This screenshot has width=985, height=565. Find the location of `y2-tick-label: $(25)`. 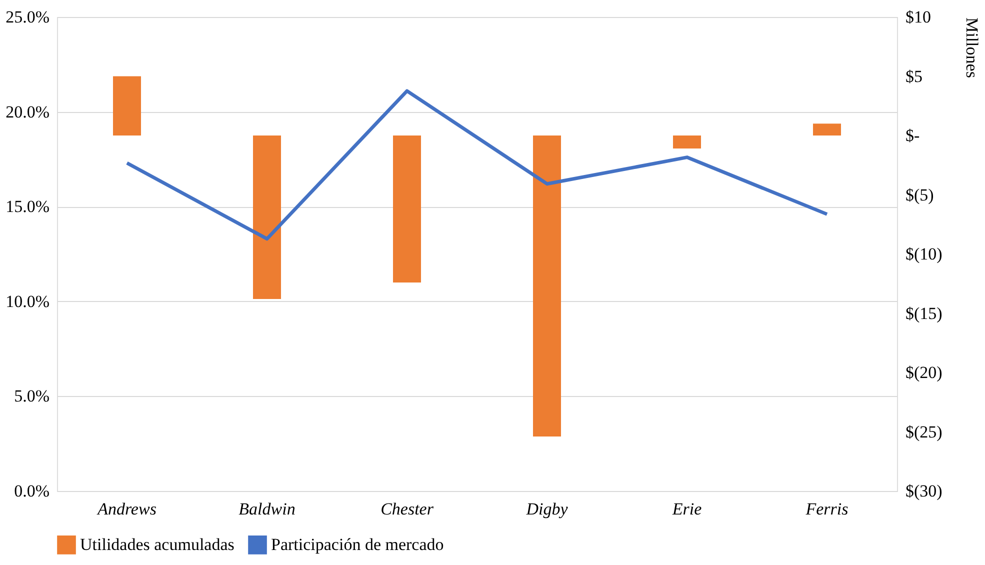

y2-tick-label: $(25) is located at coordinates (924, 432).